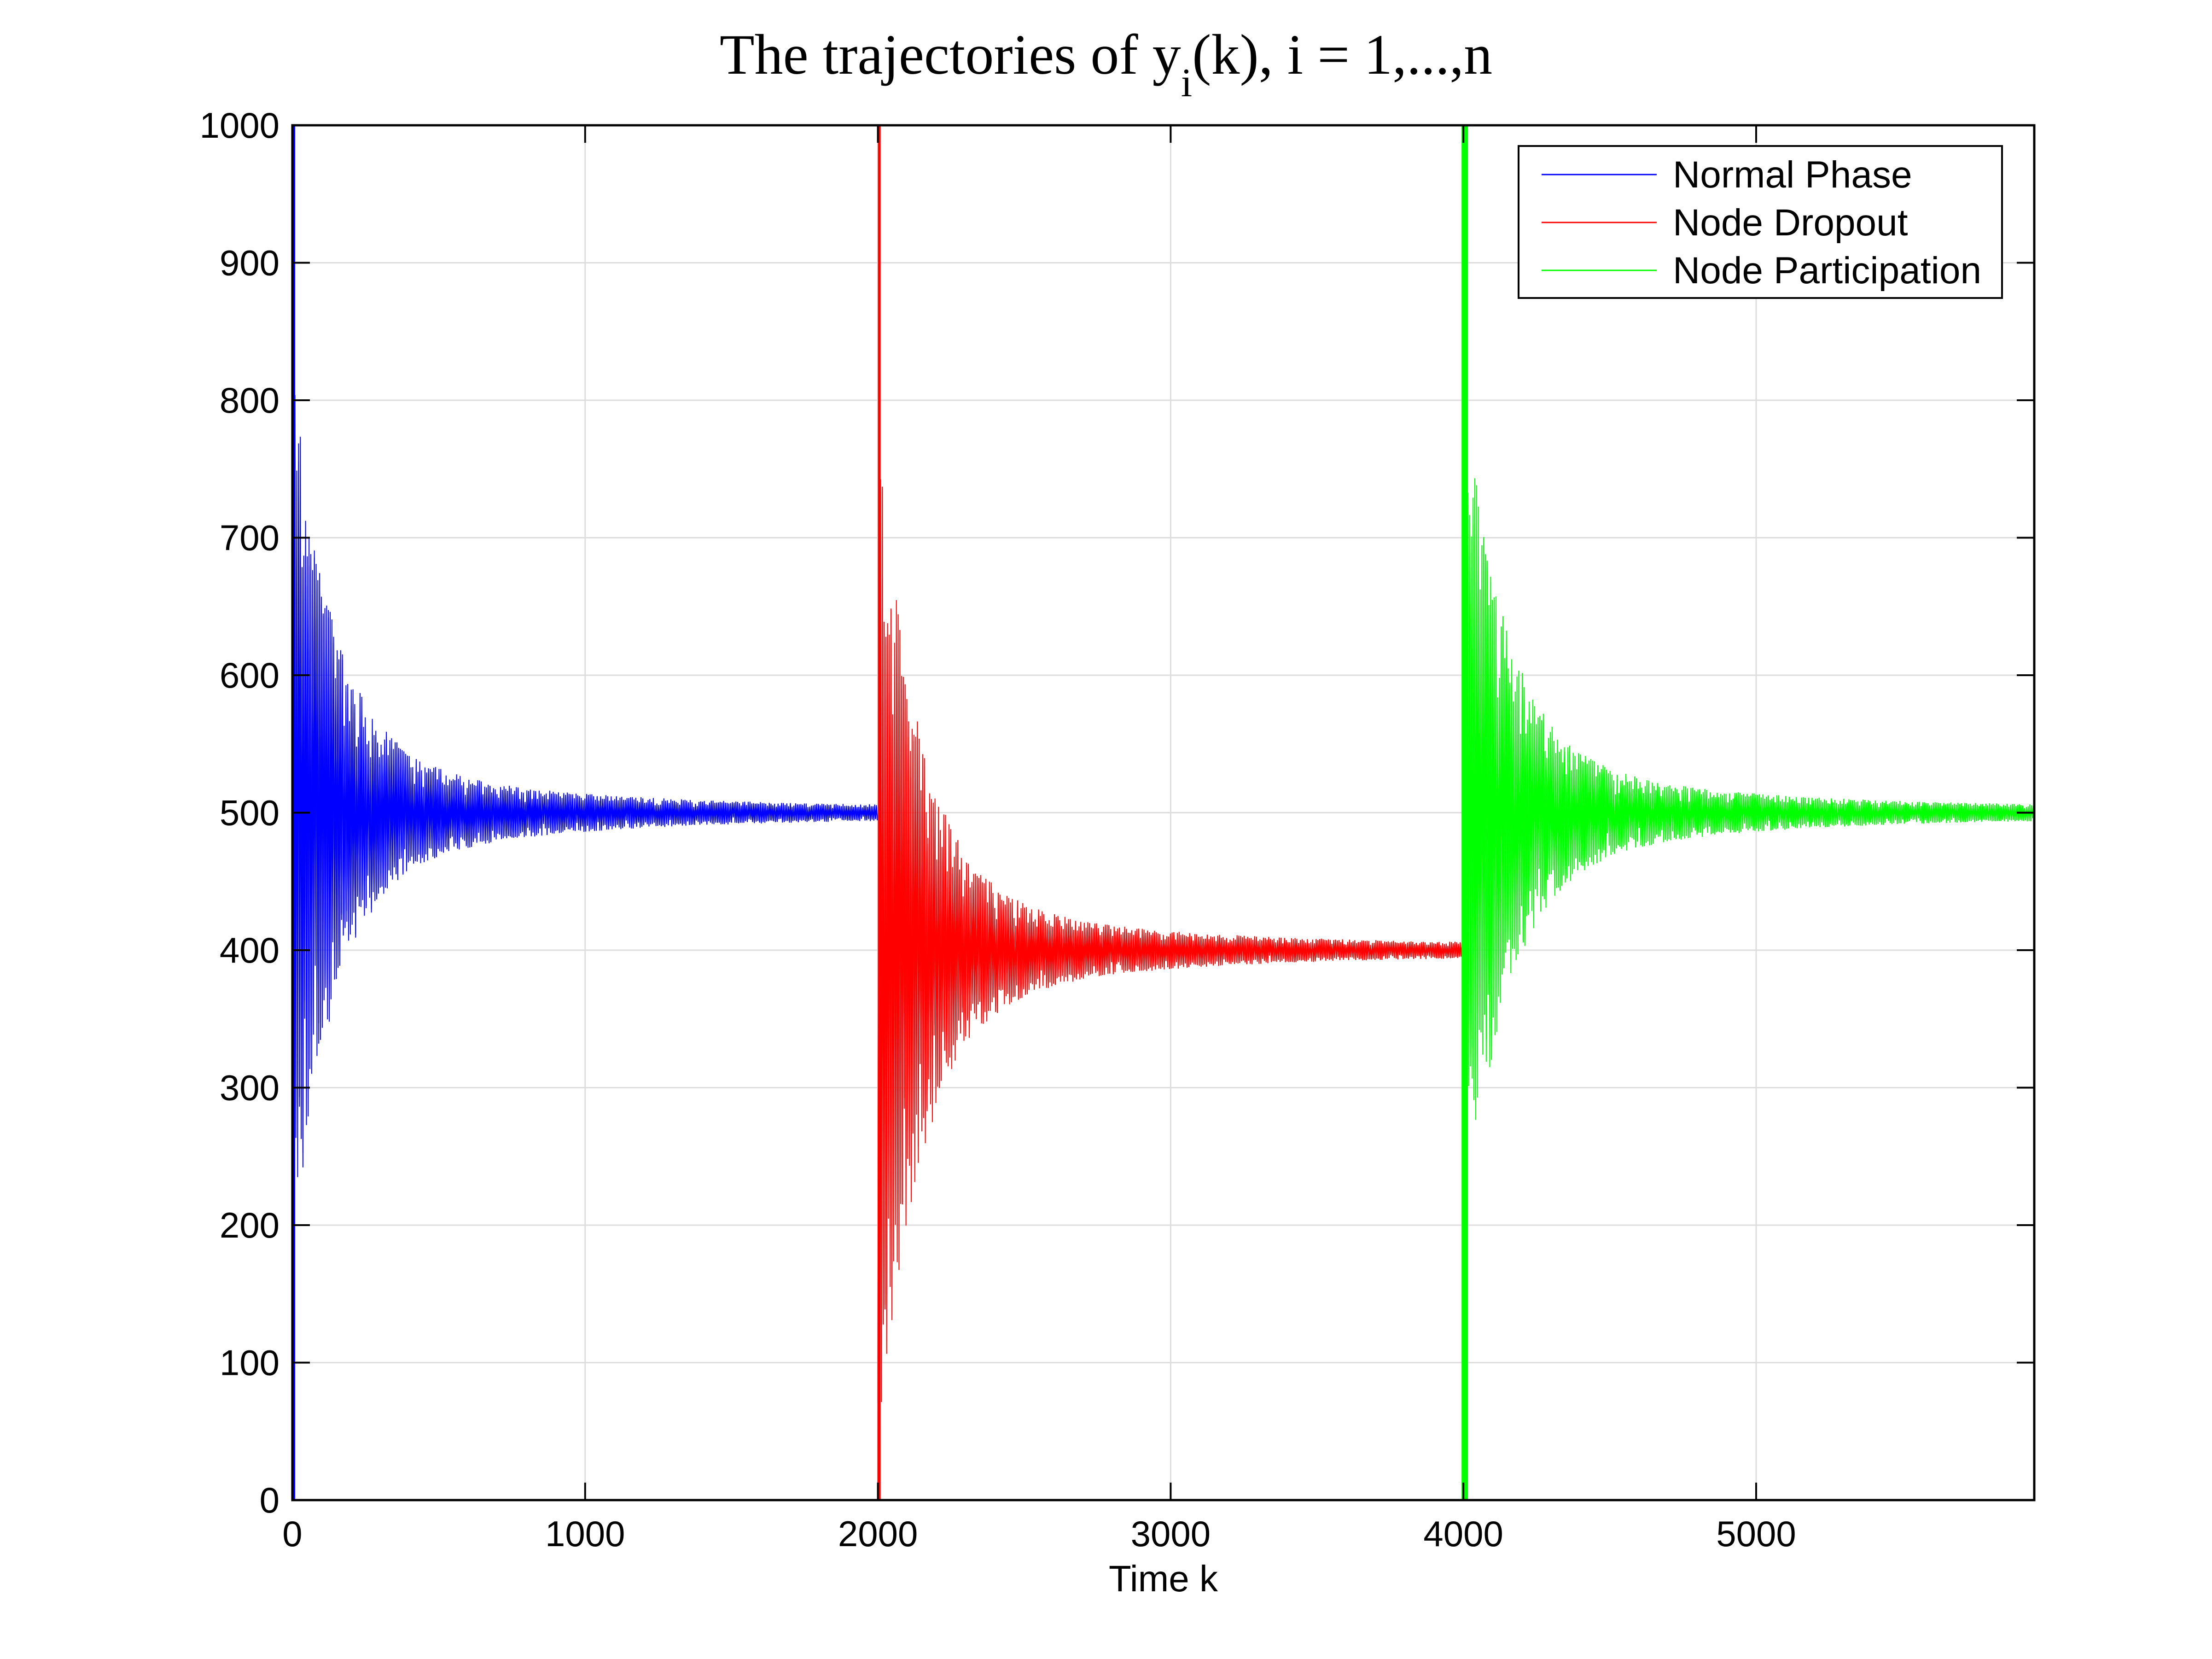  I want to click on x-tick-label: 2000, so click(878, 1533).